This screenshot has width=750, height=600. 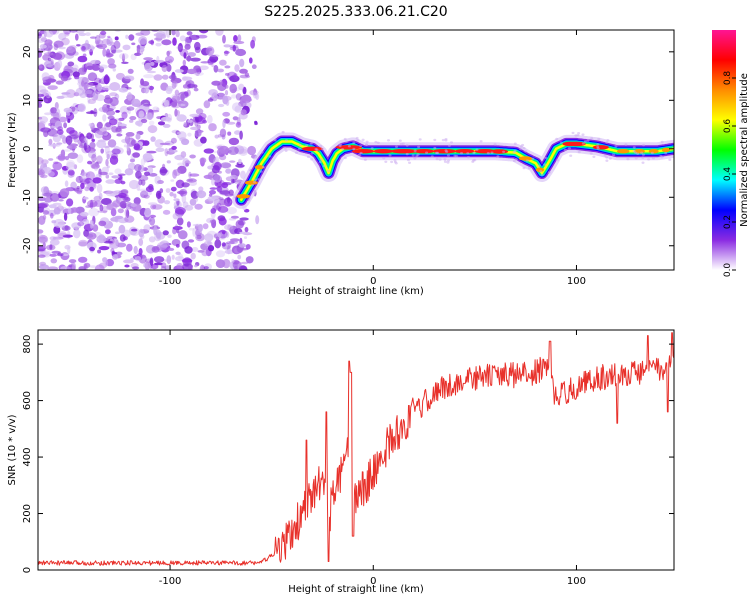 What do you see at coordinates (424, 151) in the screenshot?
I see `ridge-hotspot` at bounding box center [424, 151].